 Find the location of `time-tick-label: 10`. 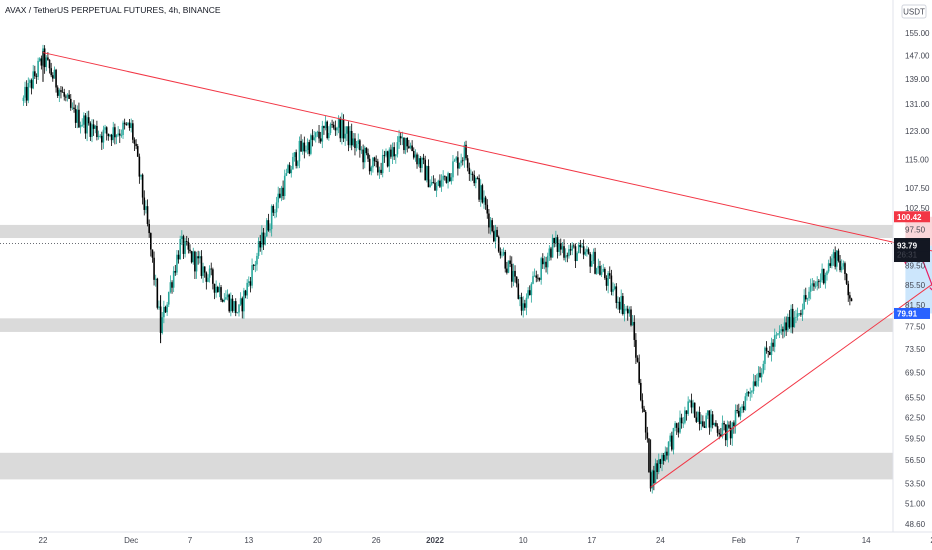

time-tick-label: 10 is located at coordinates (523, 540).